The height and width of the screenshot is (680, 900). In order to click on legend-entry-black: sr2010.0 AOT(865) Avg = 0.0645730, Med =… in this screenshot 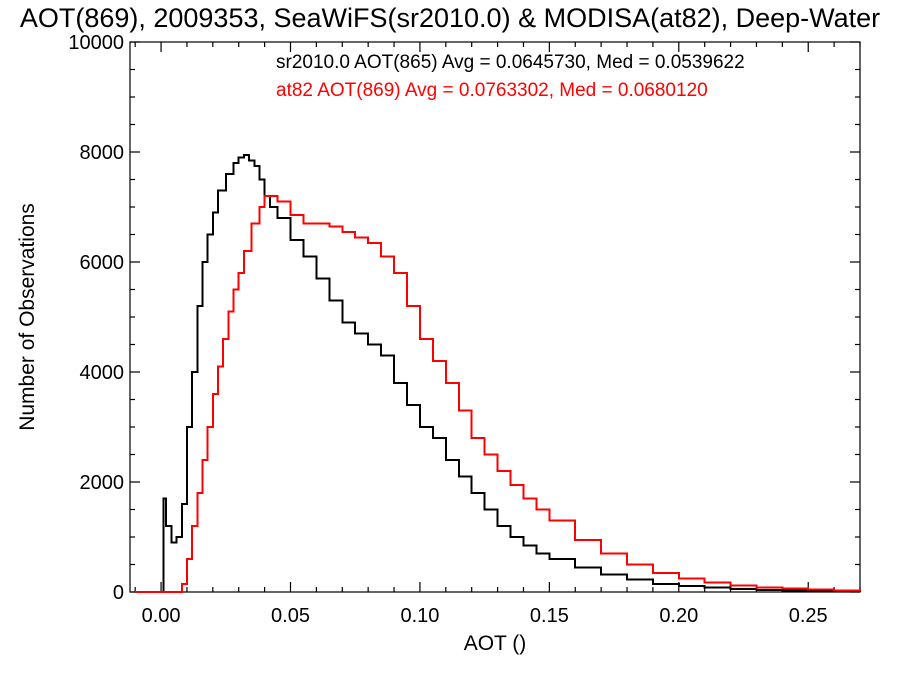, I will do `click(510, 62)`.